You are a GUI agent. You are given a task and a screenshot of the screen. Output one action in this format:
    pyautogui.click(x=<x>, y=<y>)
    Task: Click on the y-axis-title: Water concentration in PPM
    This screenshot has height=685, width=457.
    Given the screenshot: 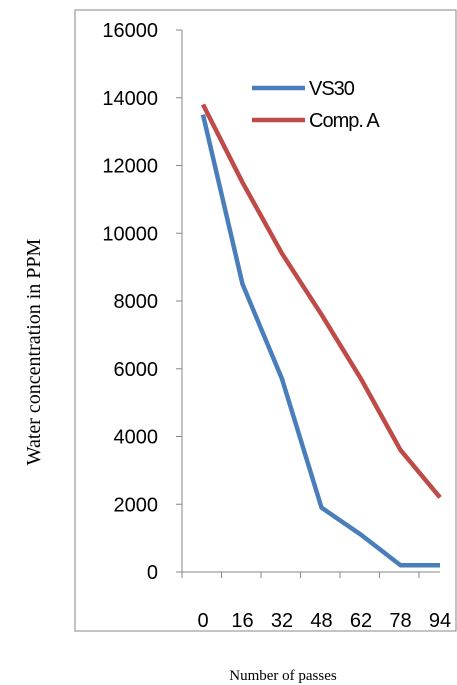 What is the action you would take?
    pyautogui.click(x=34, y=351)
    